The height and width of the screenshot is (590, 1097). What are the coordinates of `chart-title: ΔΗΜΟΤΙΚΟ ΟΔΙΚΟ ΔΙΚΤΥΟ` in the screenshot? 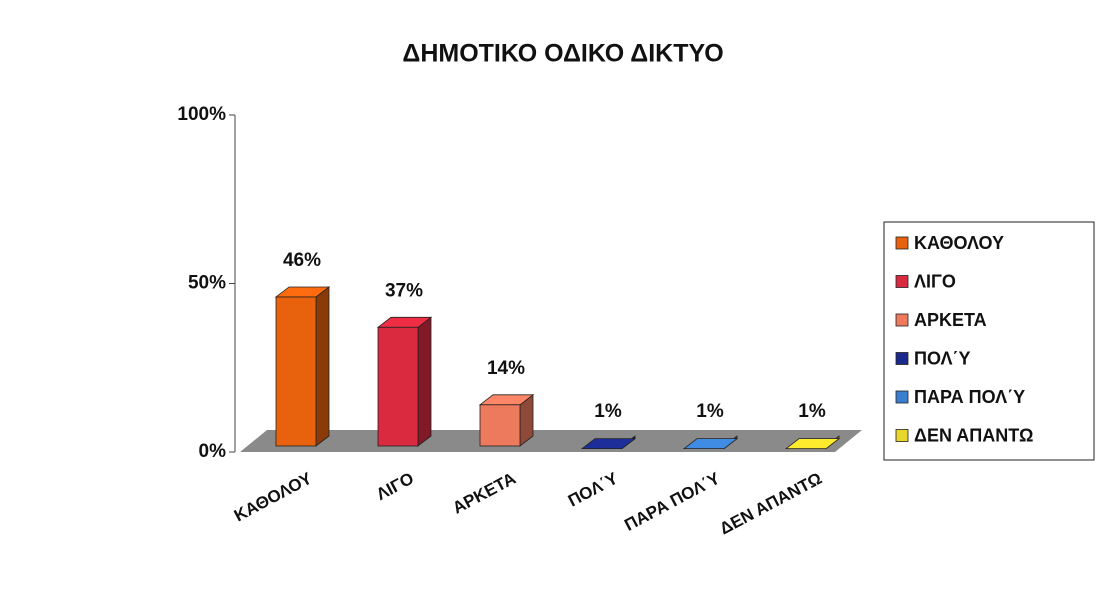 It's located at (562, 54).